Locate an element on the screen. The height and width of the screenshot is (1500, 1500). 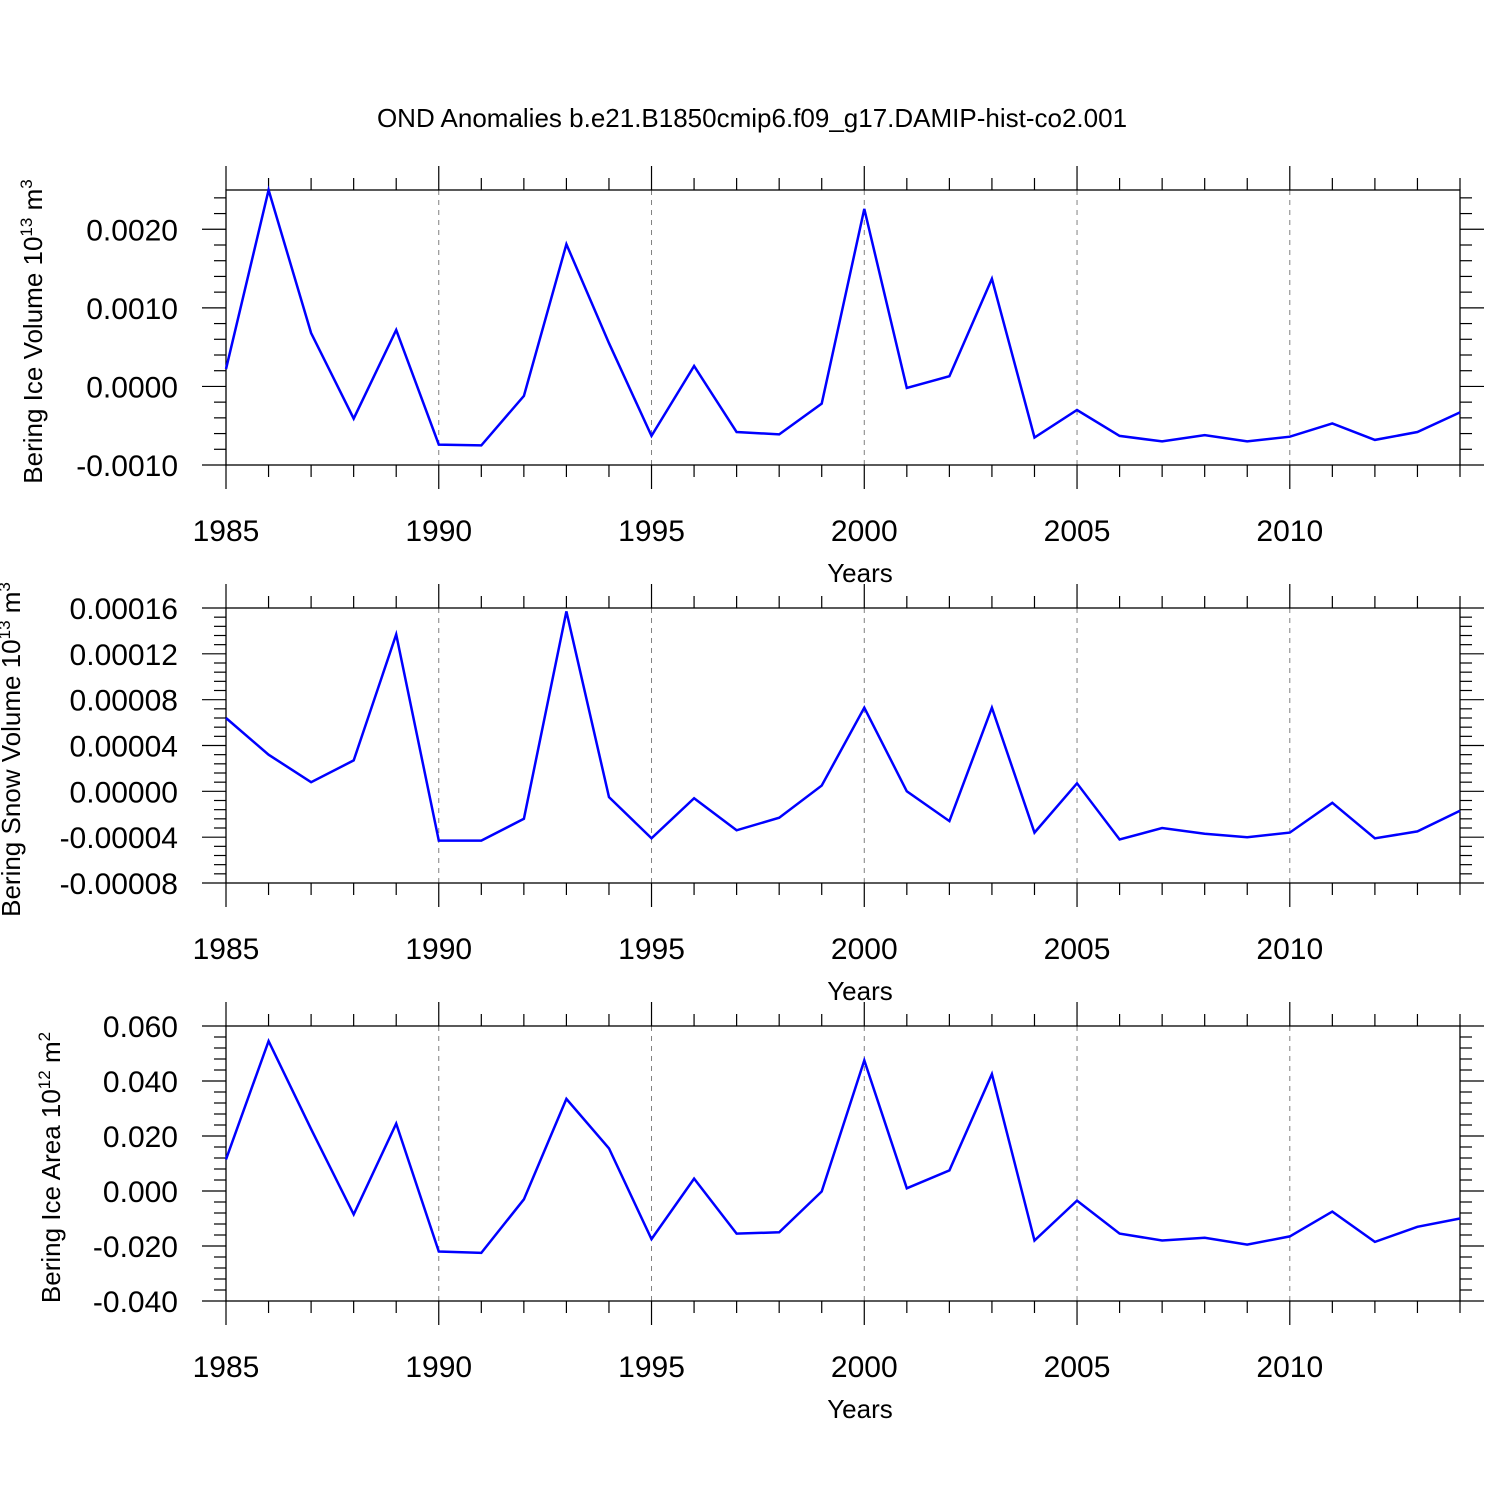
y-tick-label: -0.040 is located at coordinates (135, 1302).